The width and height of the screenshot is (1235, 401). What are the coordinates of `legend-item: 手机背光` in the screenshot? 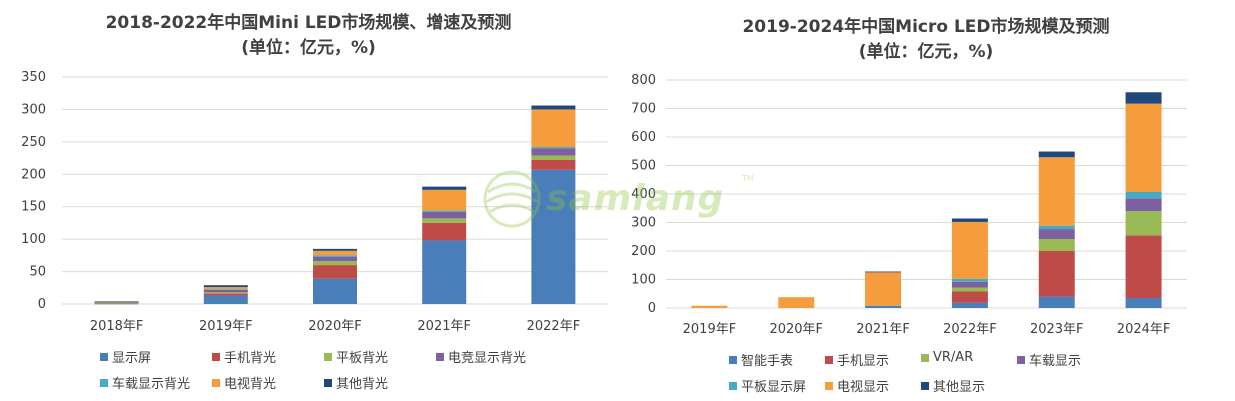 It's located at (244, 356).